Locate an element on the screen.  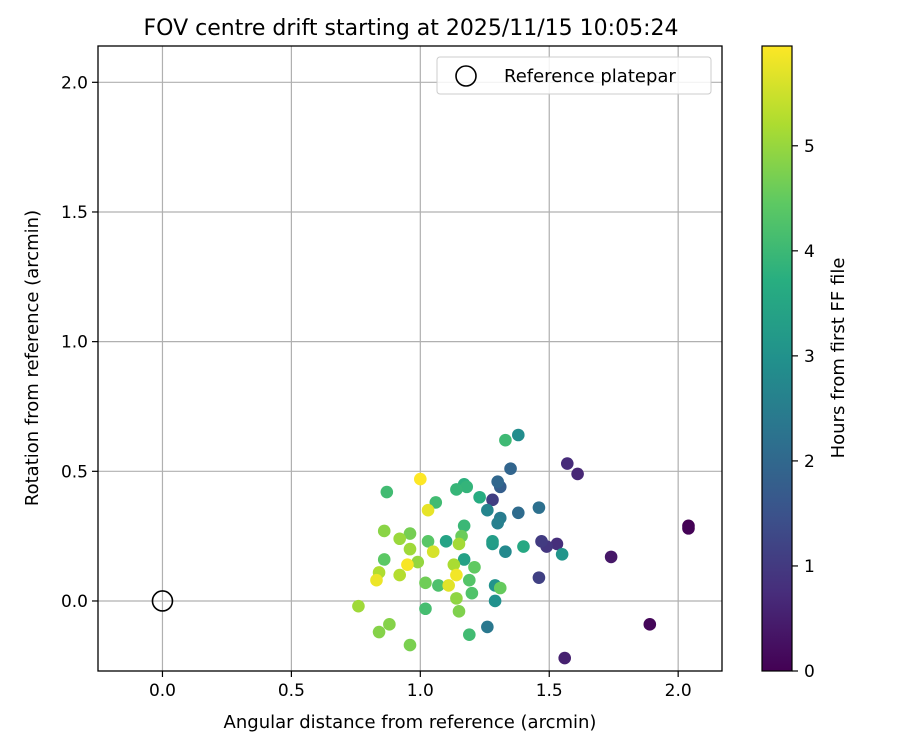
colorbar: 0 1 2 3 4 5 Hours from first FF file is located at coordinates (805, 363).